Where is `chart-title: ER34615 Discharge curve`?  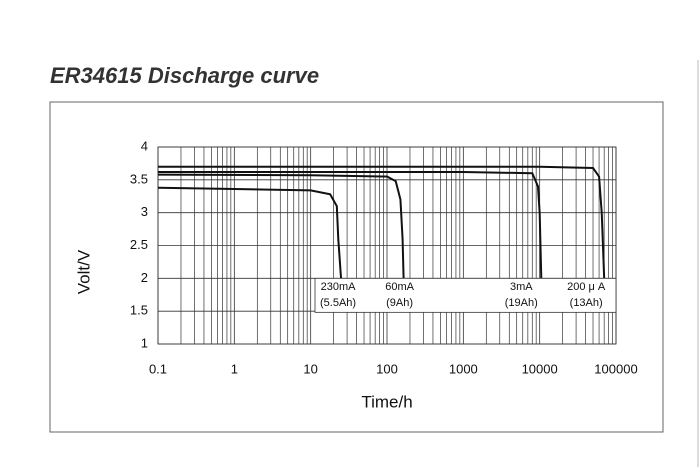 chart-title: ER34615 Discharge curve is located at coordinates (184, 75).